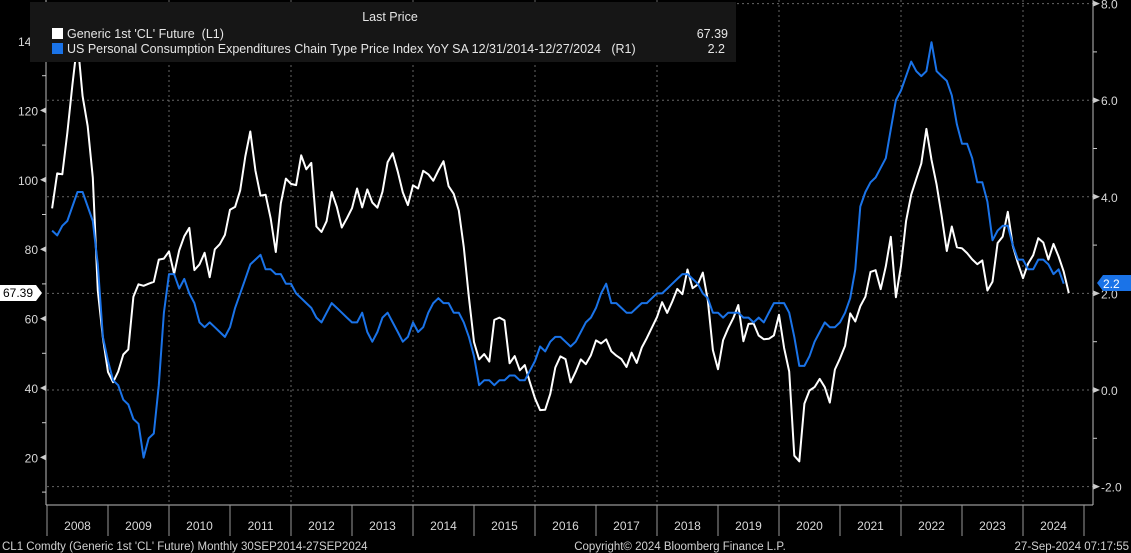 Image resolution: width=1131 pixels, height=553 pixels. What do you see at coordinates (1111, 488) in the screenshot?
I see `right-axis-tick-label: -2.0` at bounding box center [1111, 488].